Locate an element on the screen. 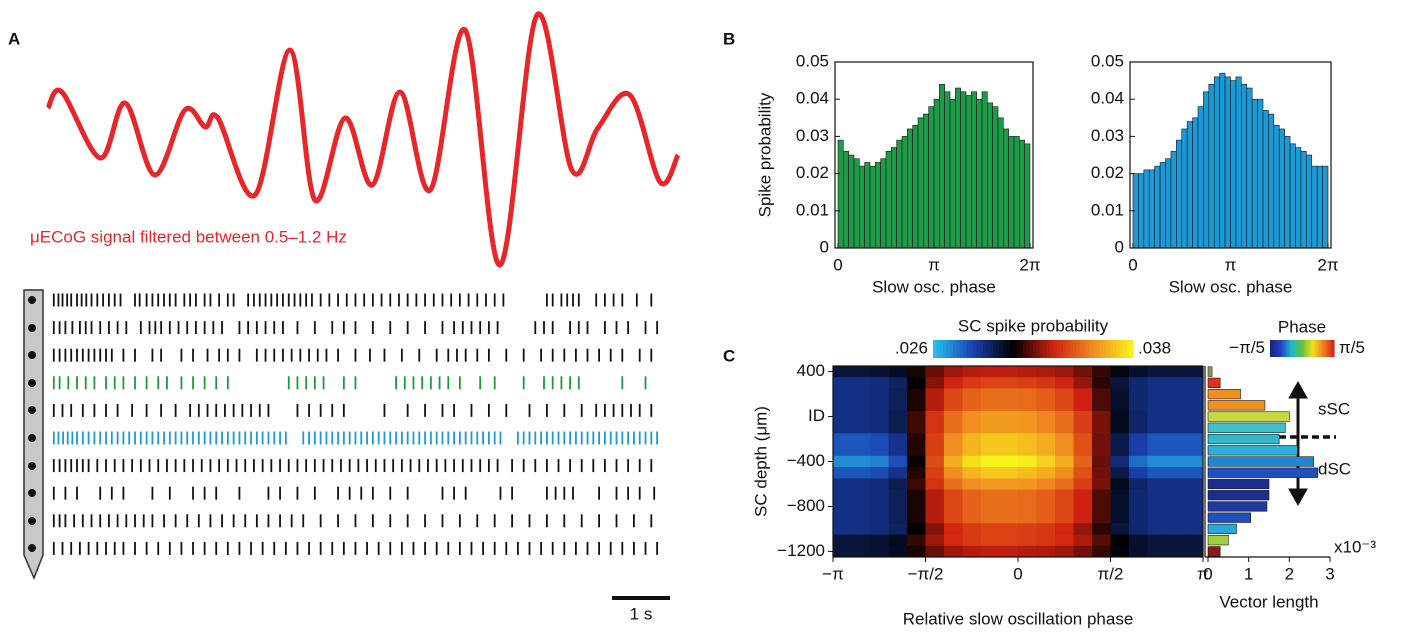  annotation: dSC is located at coordinates (1334, 468).